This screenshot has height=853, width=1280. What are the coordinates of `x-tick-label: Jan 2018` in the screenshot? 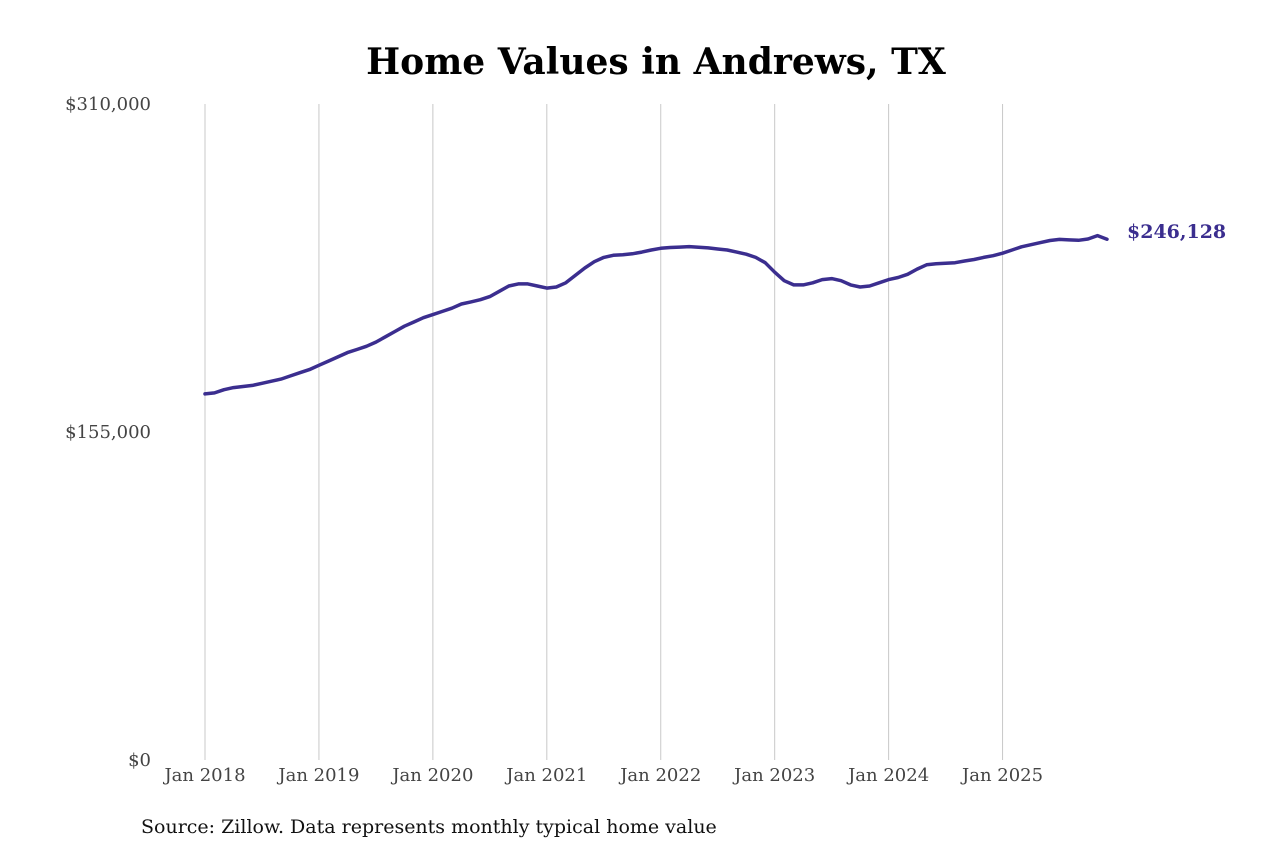 It's located at (203, 775).